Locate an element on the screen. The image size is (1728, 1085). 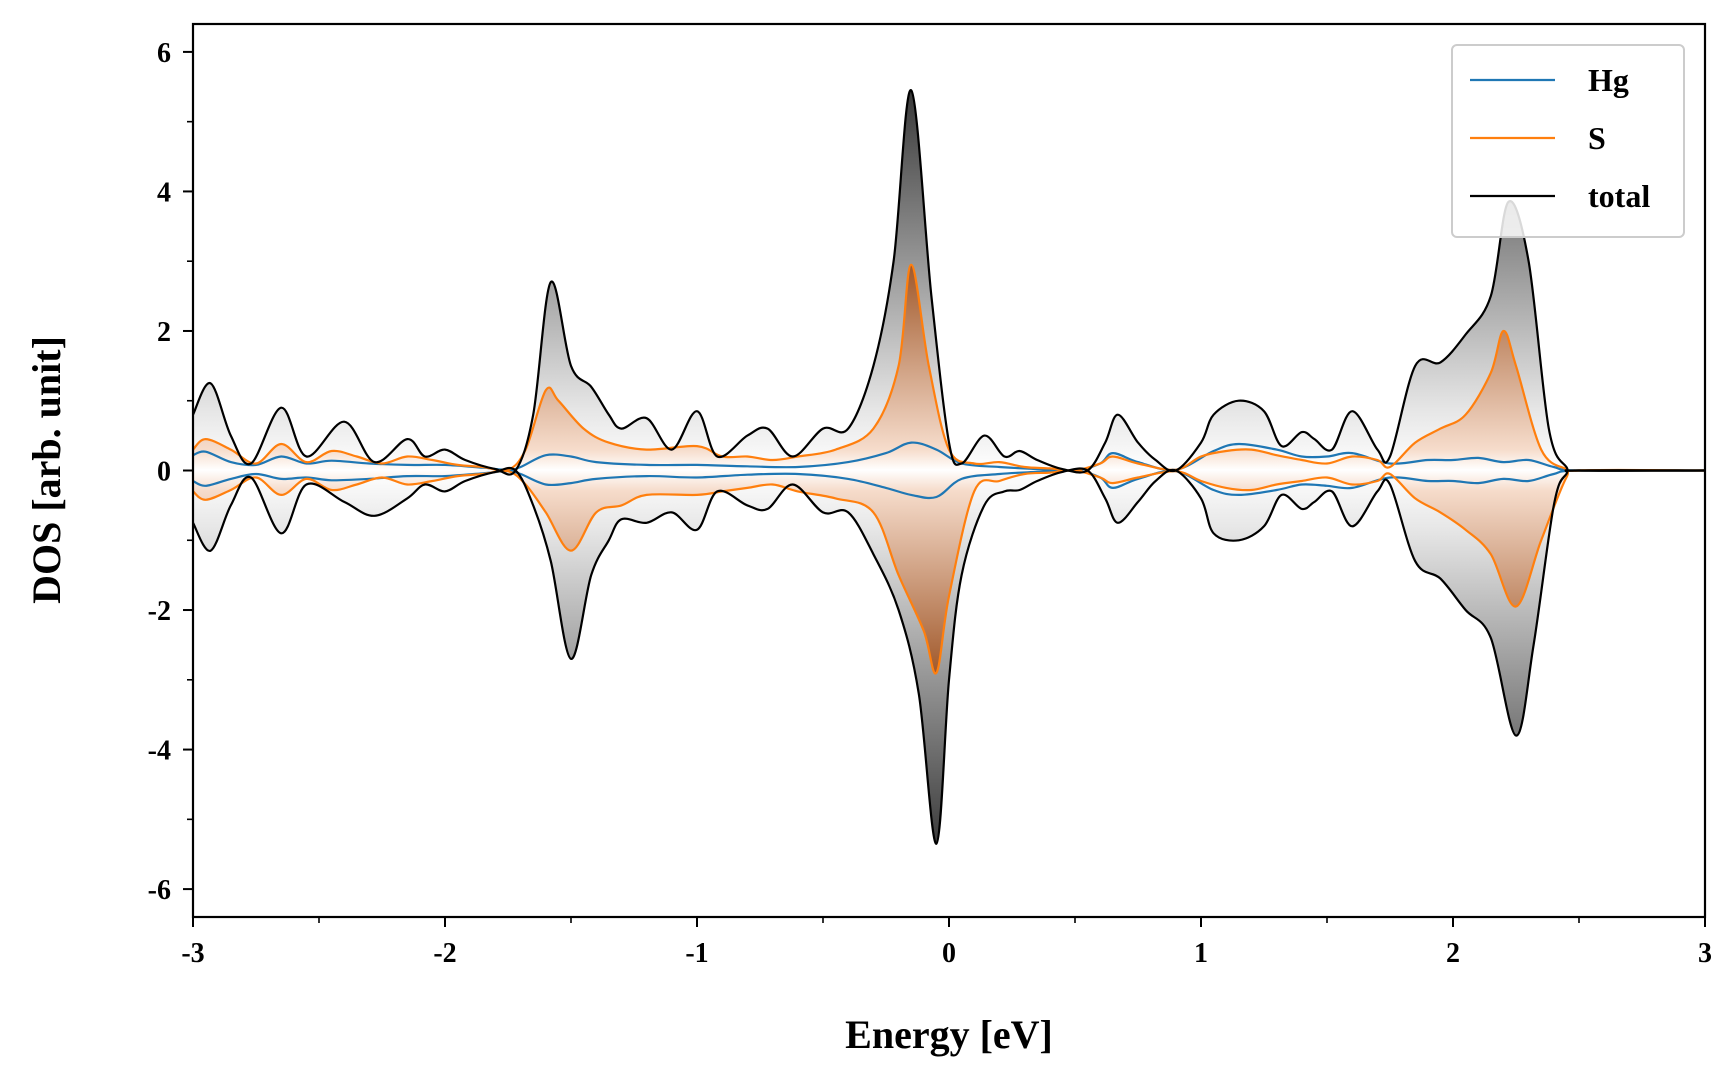
y-tick-label: -6 is located at coordinates (159, 890).